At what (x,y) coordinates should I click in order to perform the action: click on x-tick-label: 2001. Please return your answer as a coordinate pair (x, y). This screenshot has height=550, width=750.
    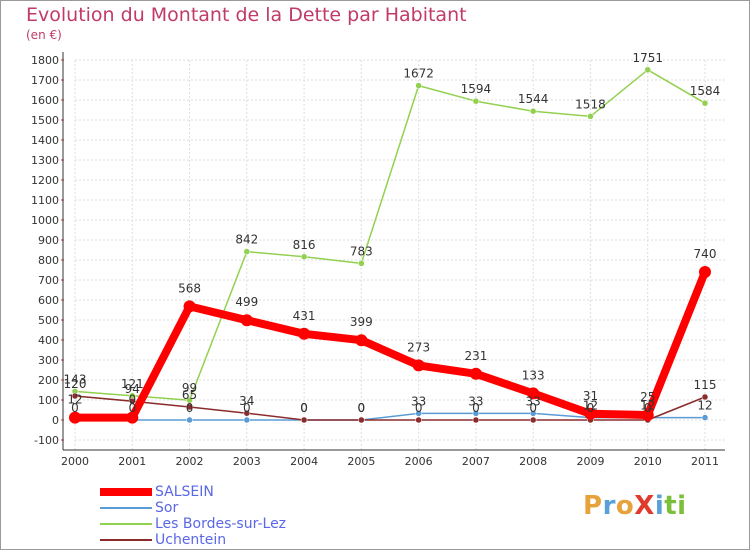
    Looking at the image, I should click on (132, 461).